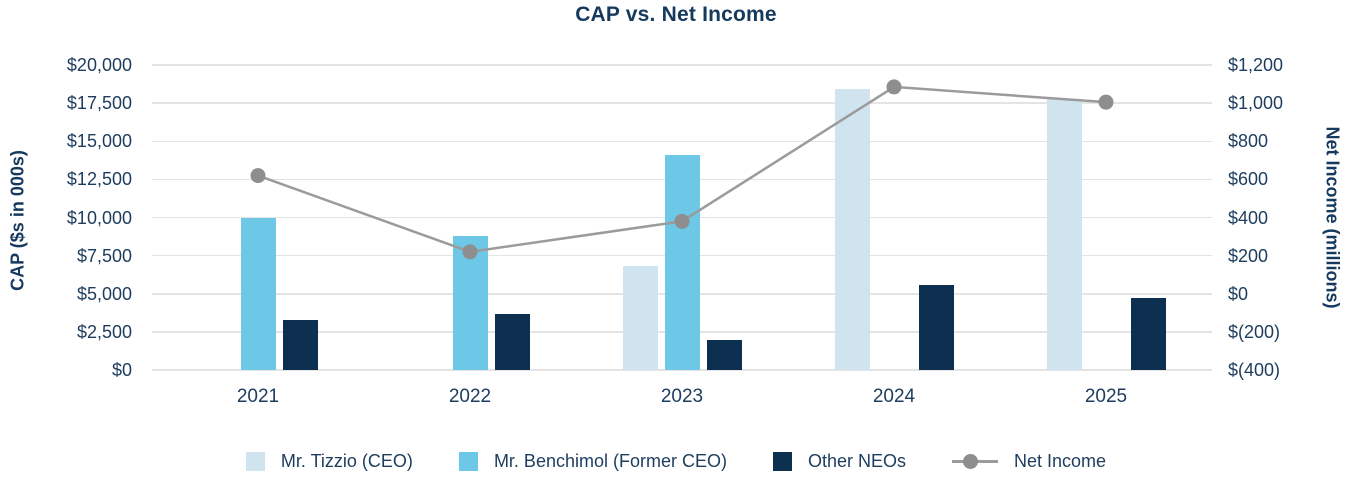 The image size is (1352, 480). I want to click on left-axis-tick-label: $20,000, so click(99, 65).